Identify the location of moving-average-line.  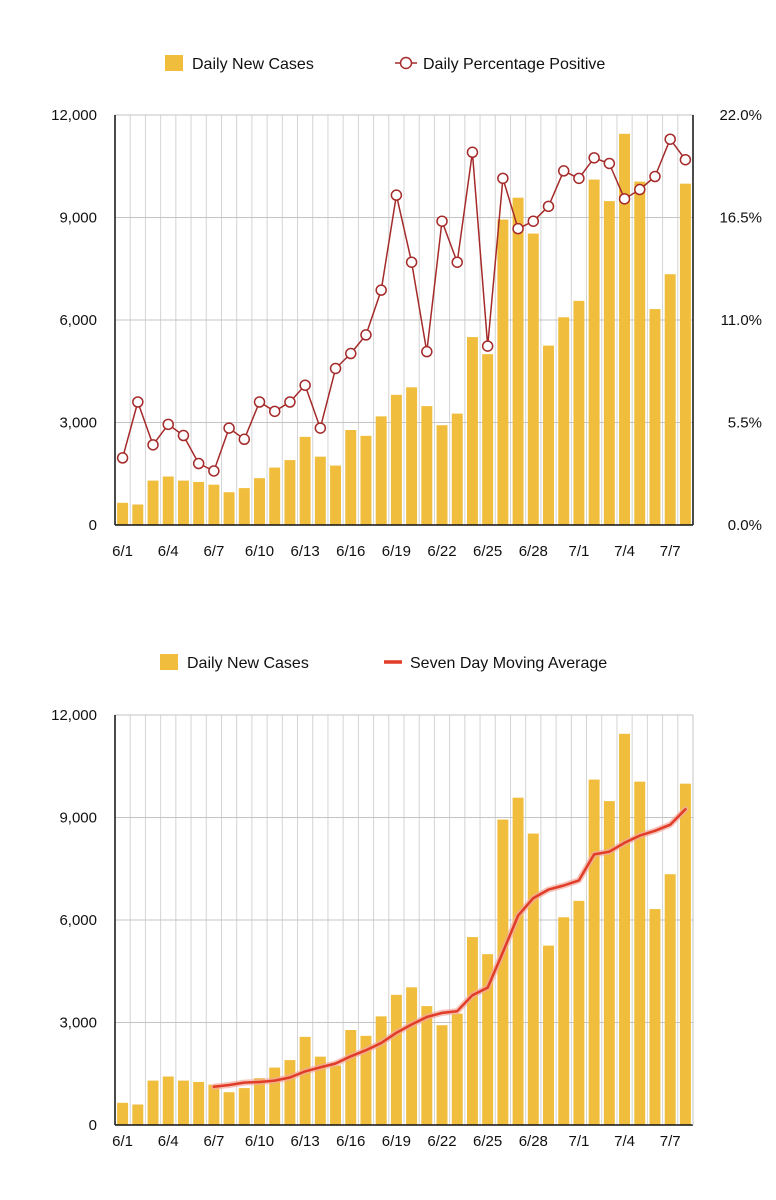
(449, 948).